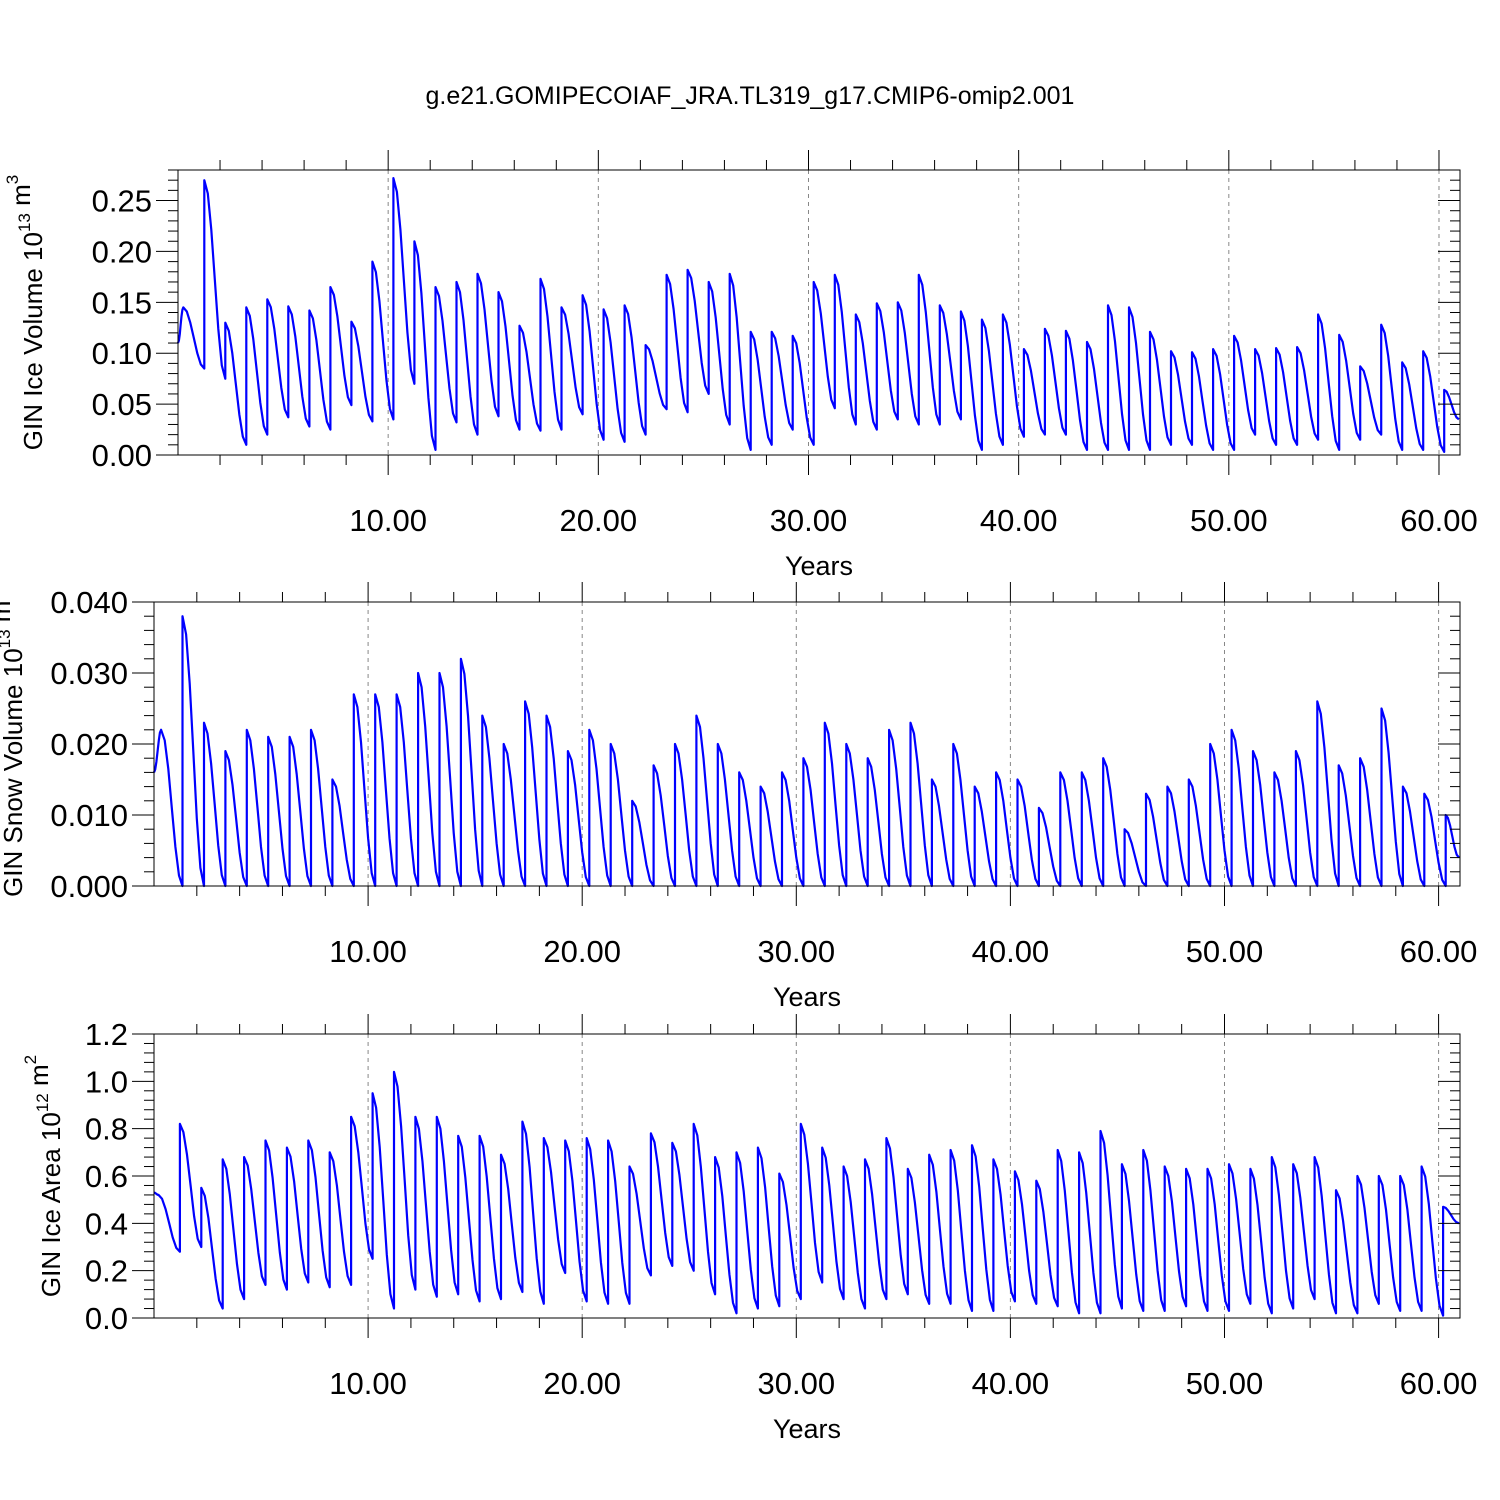 This screenshot has height=1500, width=1500. Describe the element at coordinates (368, 951) in the screenshot. I see `snow-volume-x-tick-label: 10.00` at that location.